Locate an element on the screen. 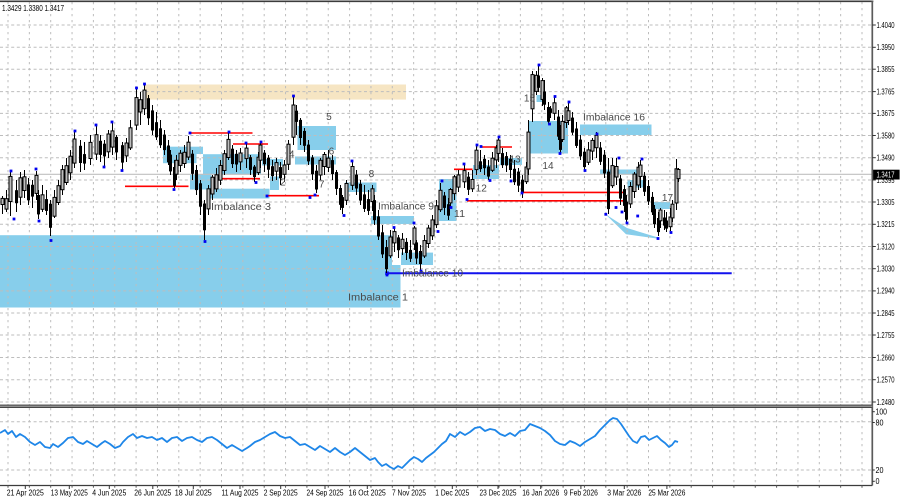  svg-text: 1.2940 is located at coordinates (886, 291).